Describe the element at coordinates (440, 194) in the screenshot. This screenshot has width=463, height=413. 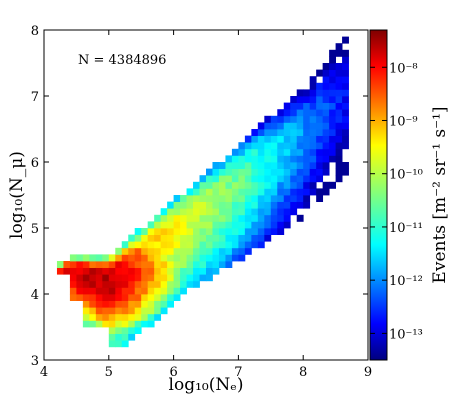
I see `colorbar-label: Events [m⁻² sr⁻¹ s⁻¹]` at that location.